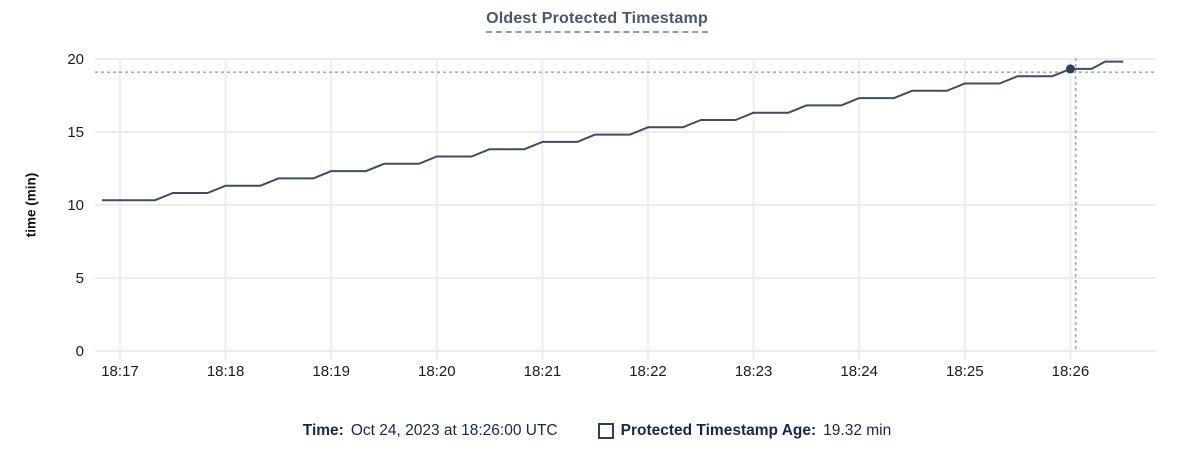  What do you see at coordinates (75, 205) in the screenshot?
I see `y-tick-label: 10` at bounding box center [75, 205].